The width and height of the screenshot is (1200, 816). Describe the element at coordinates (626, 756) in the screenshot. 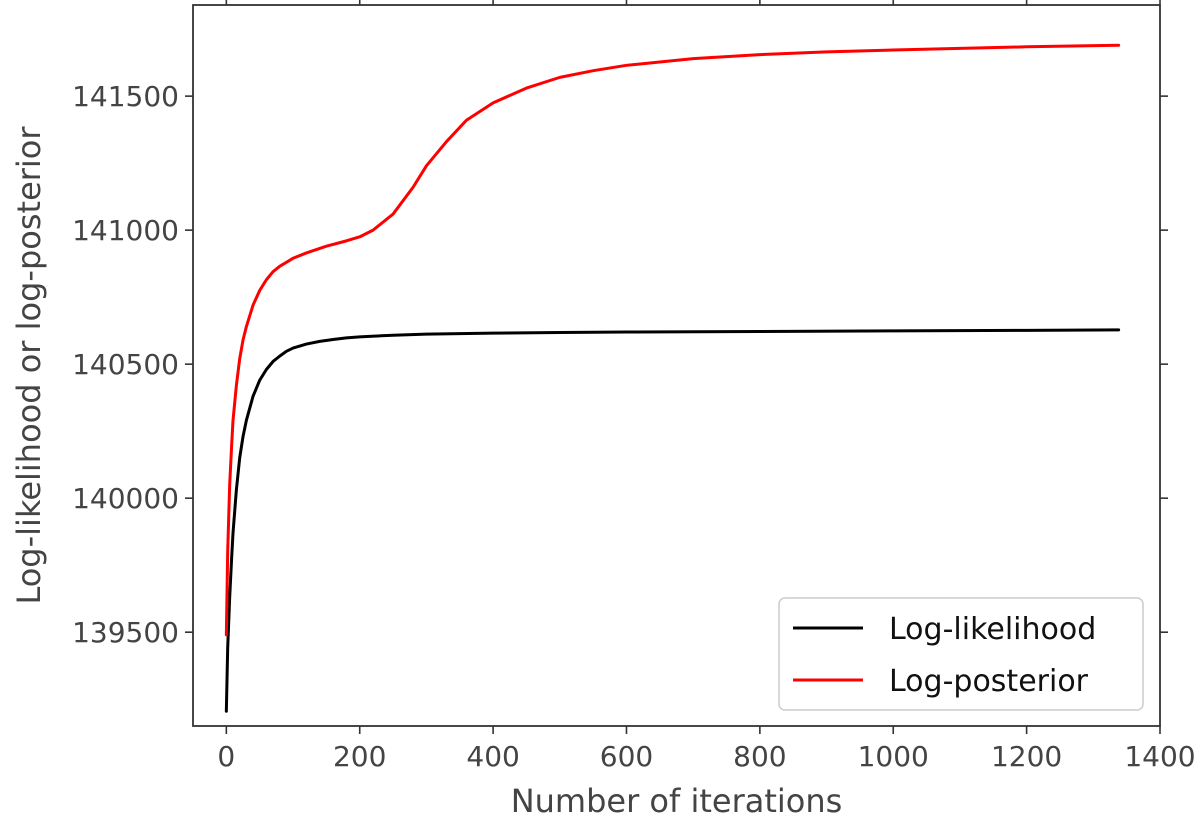

I see `x-tick-label-3: 600` at that location.